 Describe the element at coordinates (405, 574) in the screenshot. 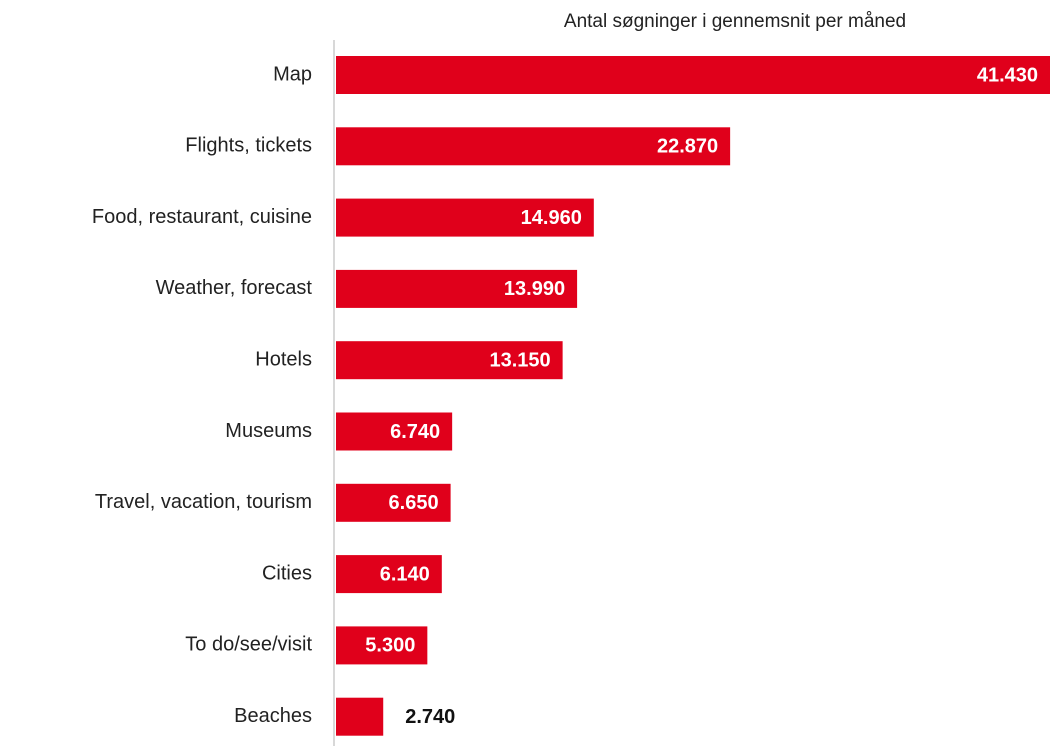

I see `value-label: 6.140` at that location.